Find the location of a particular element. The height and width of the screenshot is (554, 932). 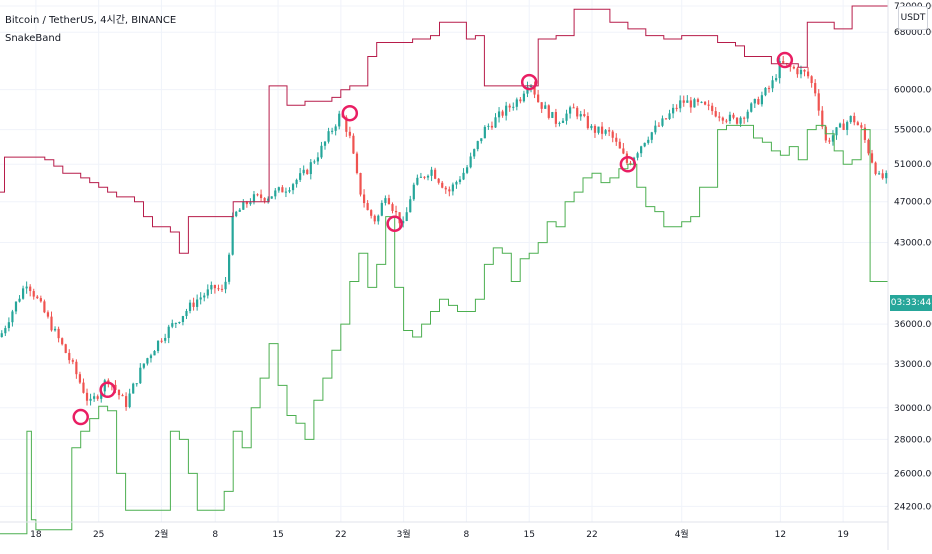

time-tick-label: 22 is located at coordinates (591, 535).